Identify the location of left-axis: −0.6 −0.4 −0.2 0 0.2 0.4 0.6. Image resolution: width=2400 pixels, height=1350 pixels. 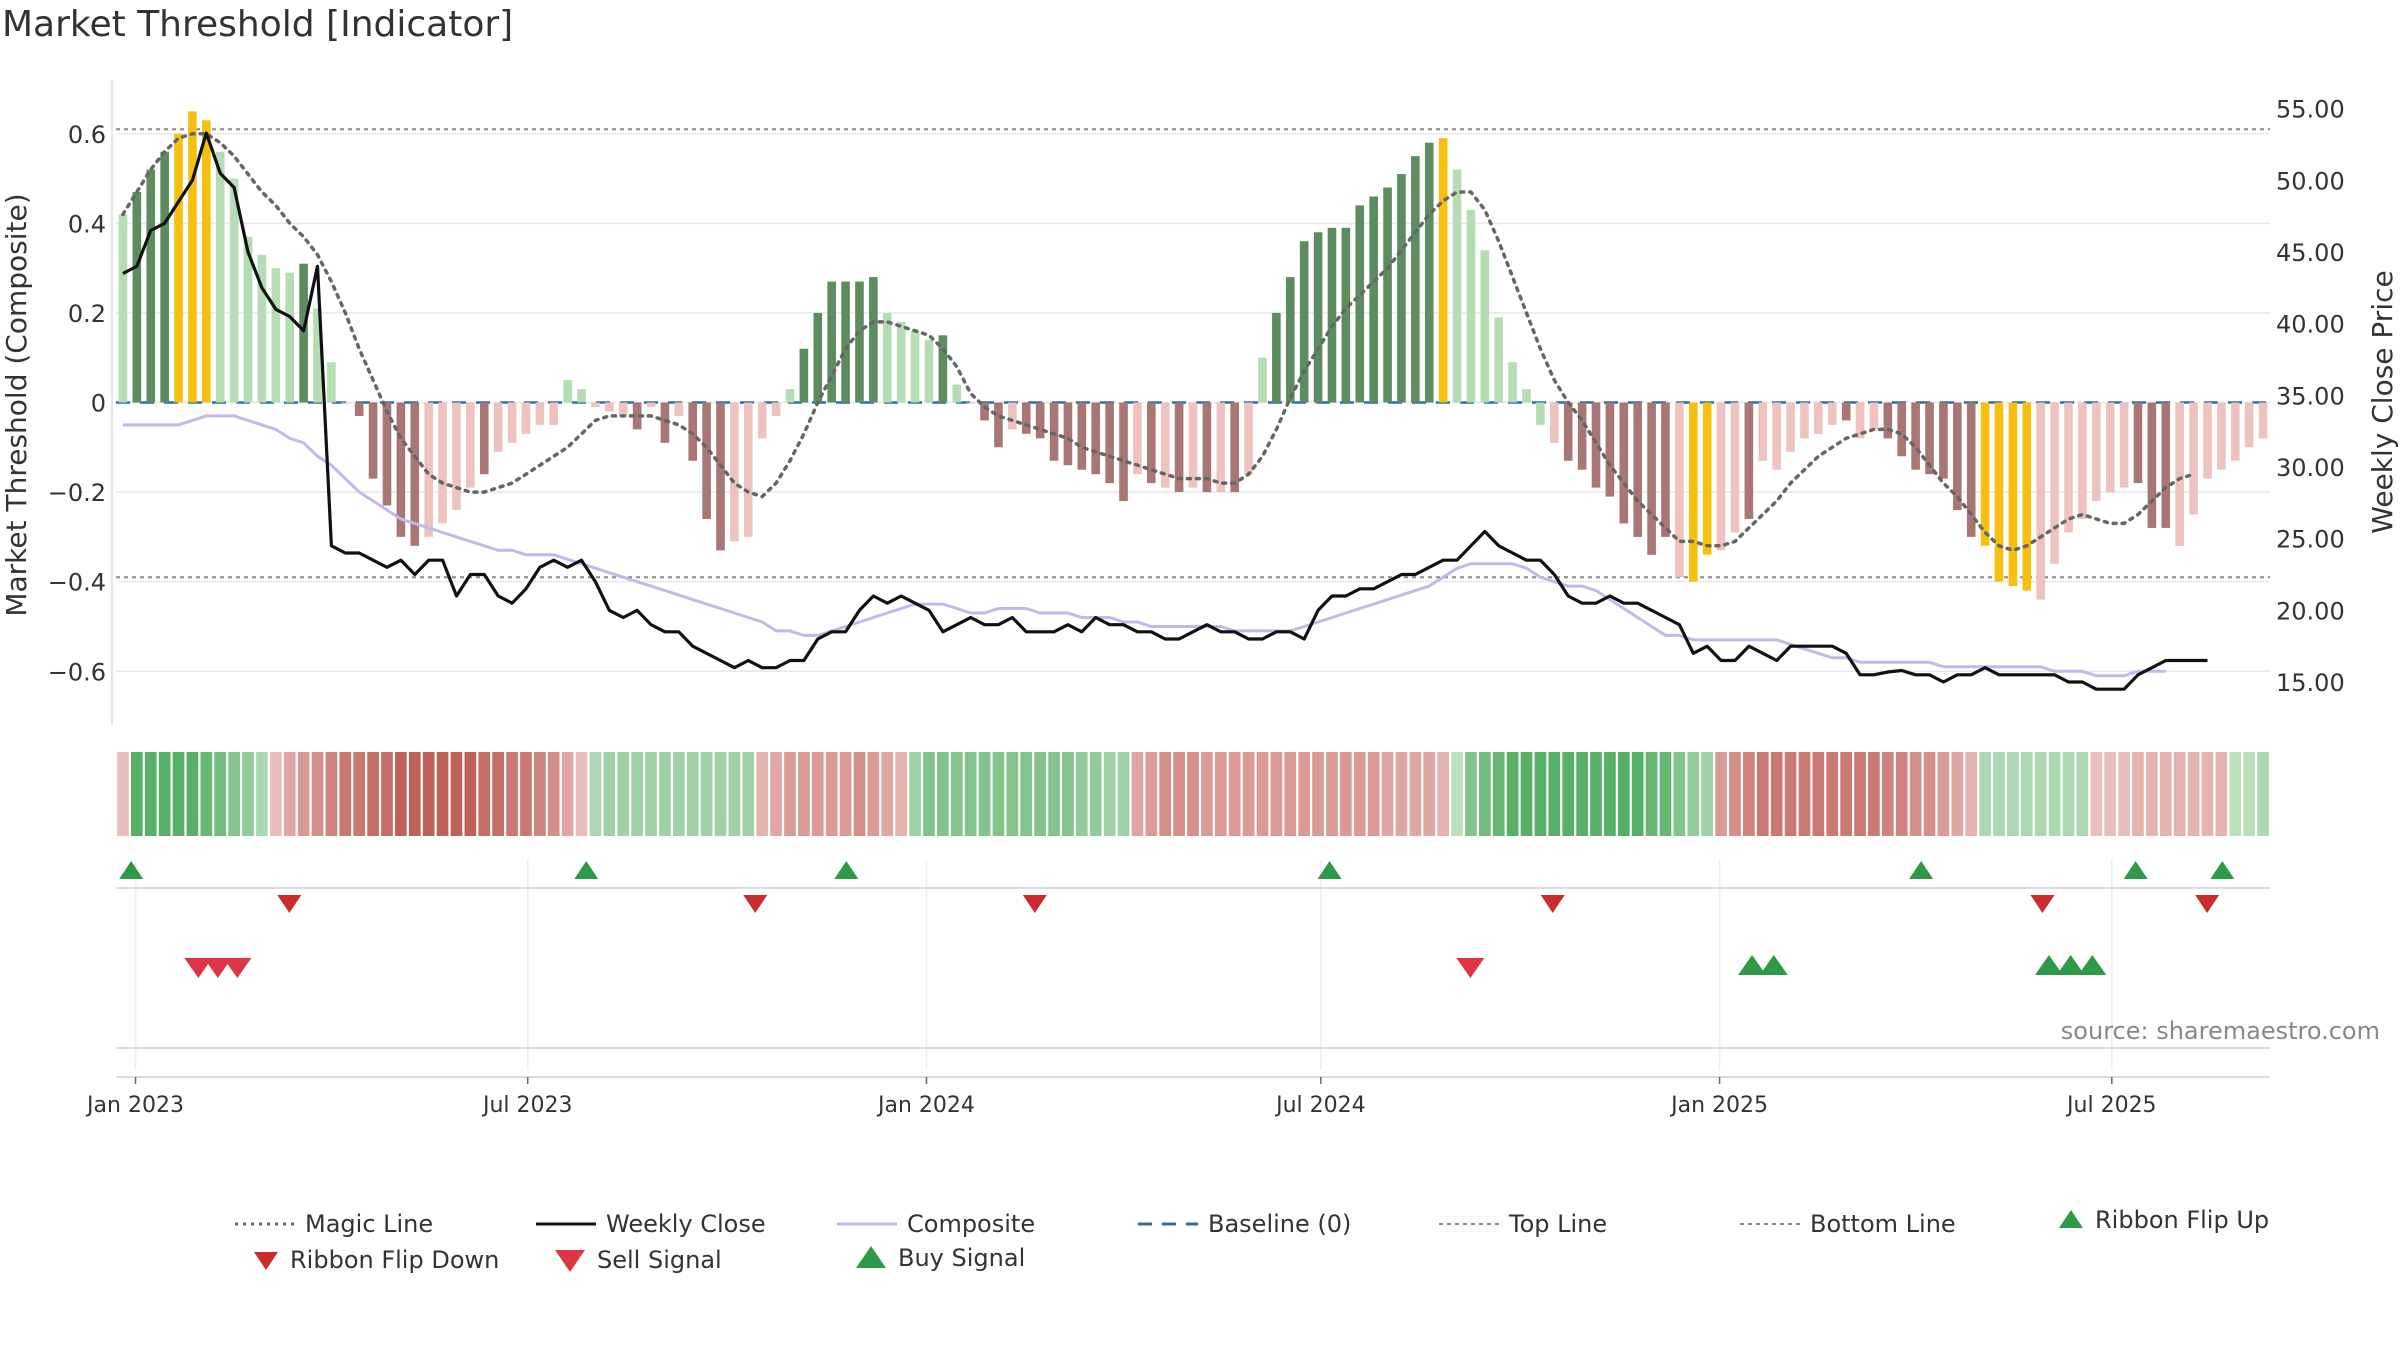
(80, 402).